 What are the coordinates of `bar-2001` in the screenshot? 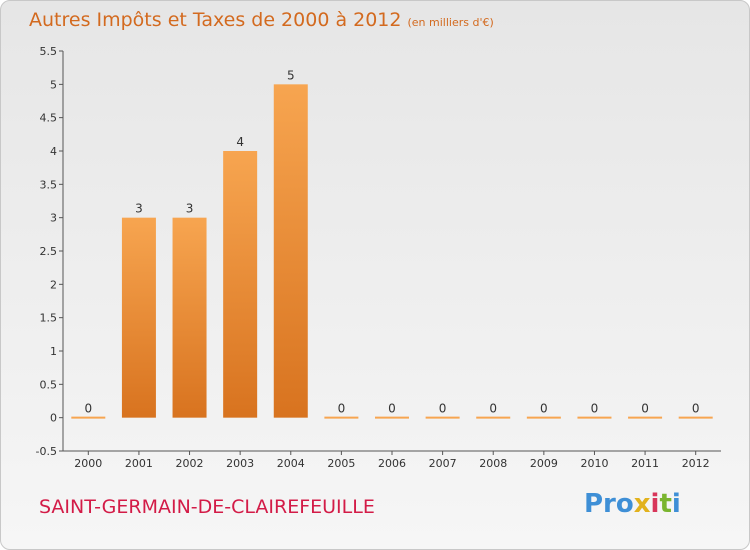 It's located at (138, 317).